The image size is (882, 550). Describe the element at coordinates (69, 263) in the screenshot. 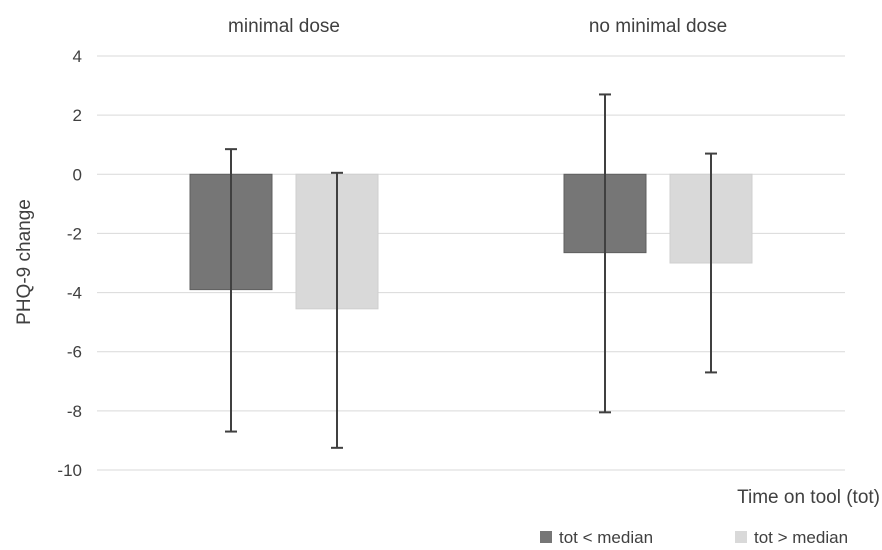

I see `y-tick-labels: 4 2 0 -2 -4 -6 -8 -10` at that location.